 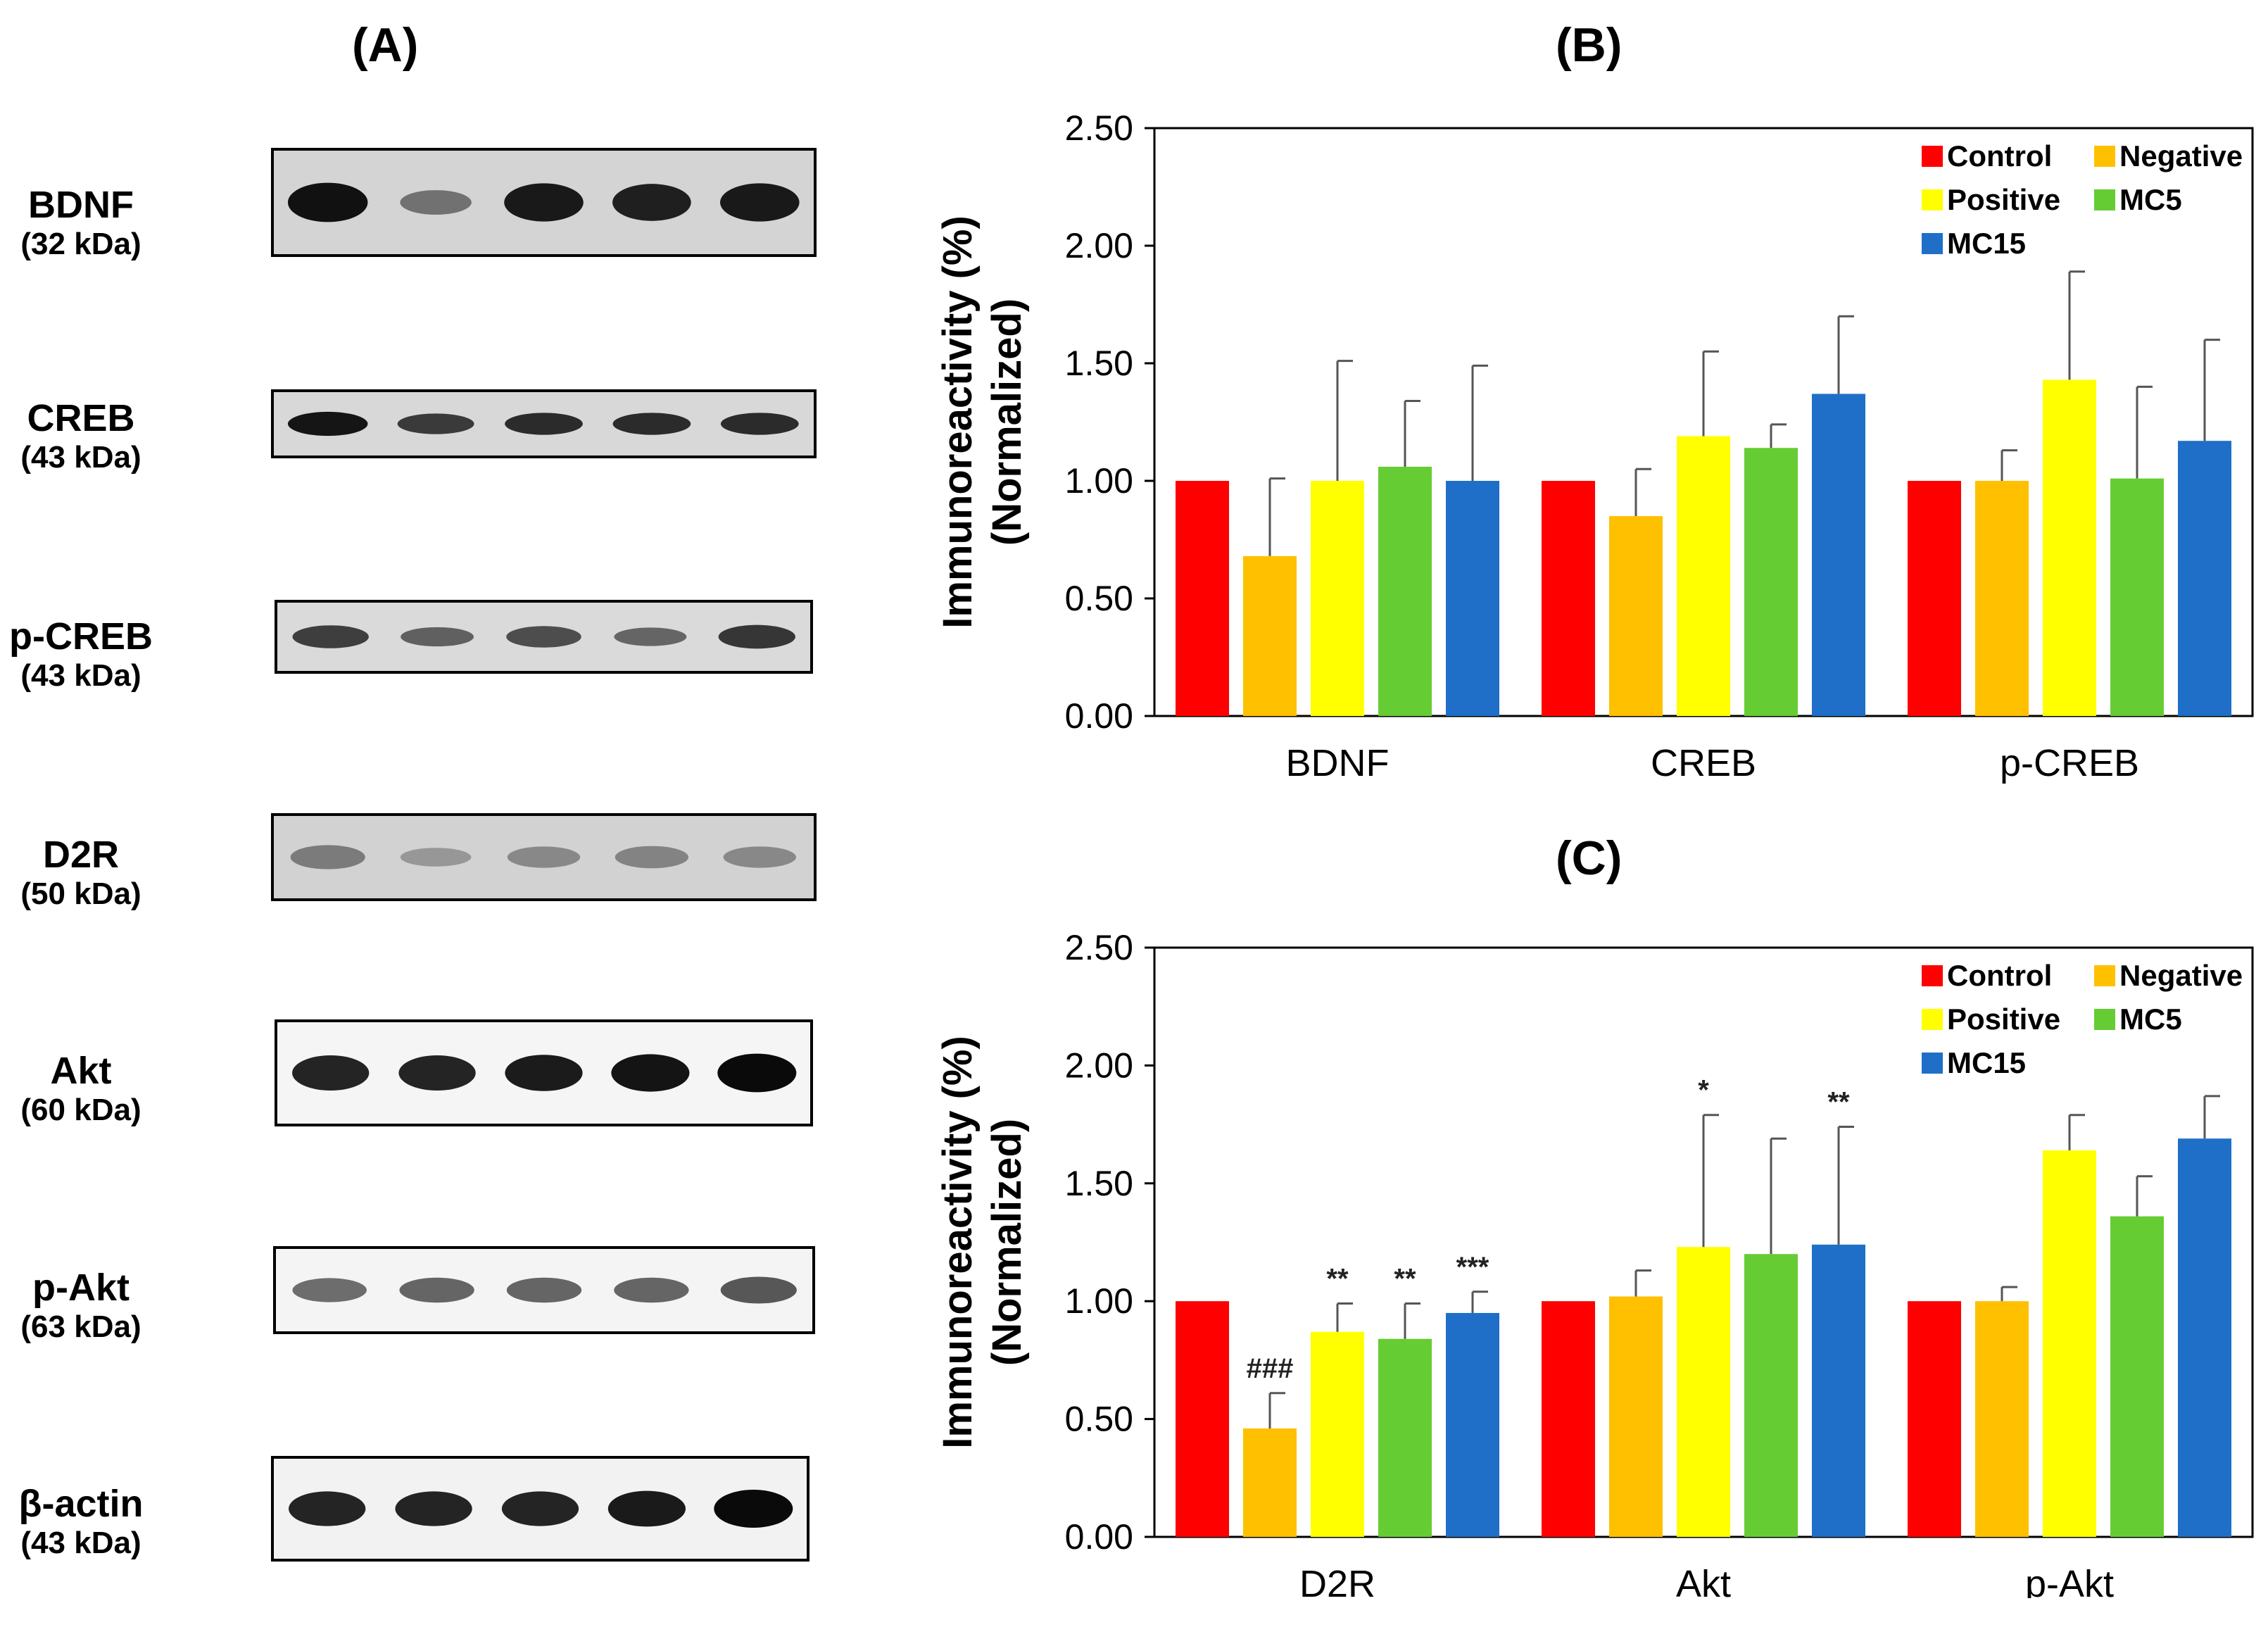 What do you see at coordinates (1704, 1580) in the screenshot?
I see `x-tick-label-akt: Akt` at bounding box center [1704, 1580].